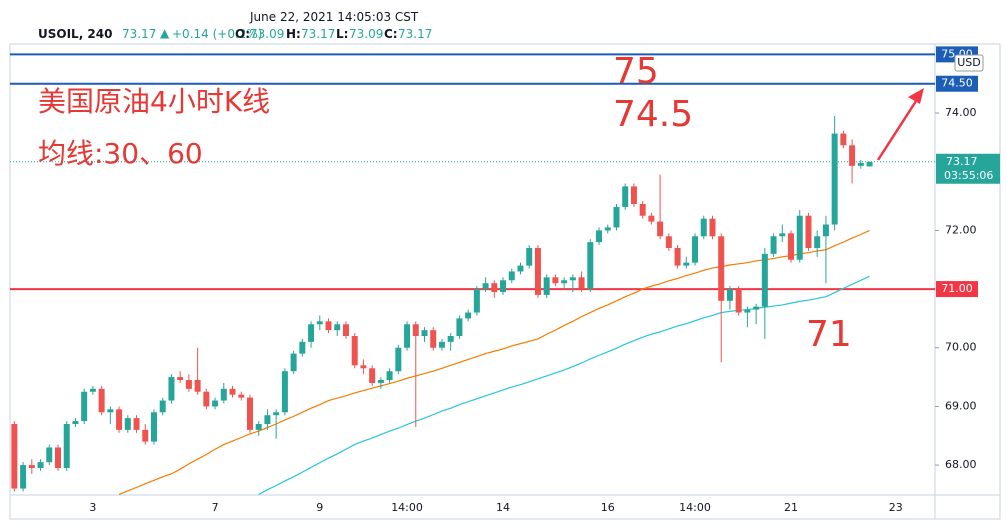  What do you see at coordinates (916, 96) in the screenshot?
I see `arrow-head` at bounding box center [916, 96].